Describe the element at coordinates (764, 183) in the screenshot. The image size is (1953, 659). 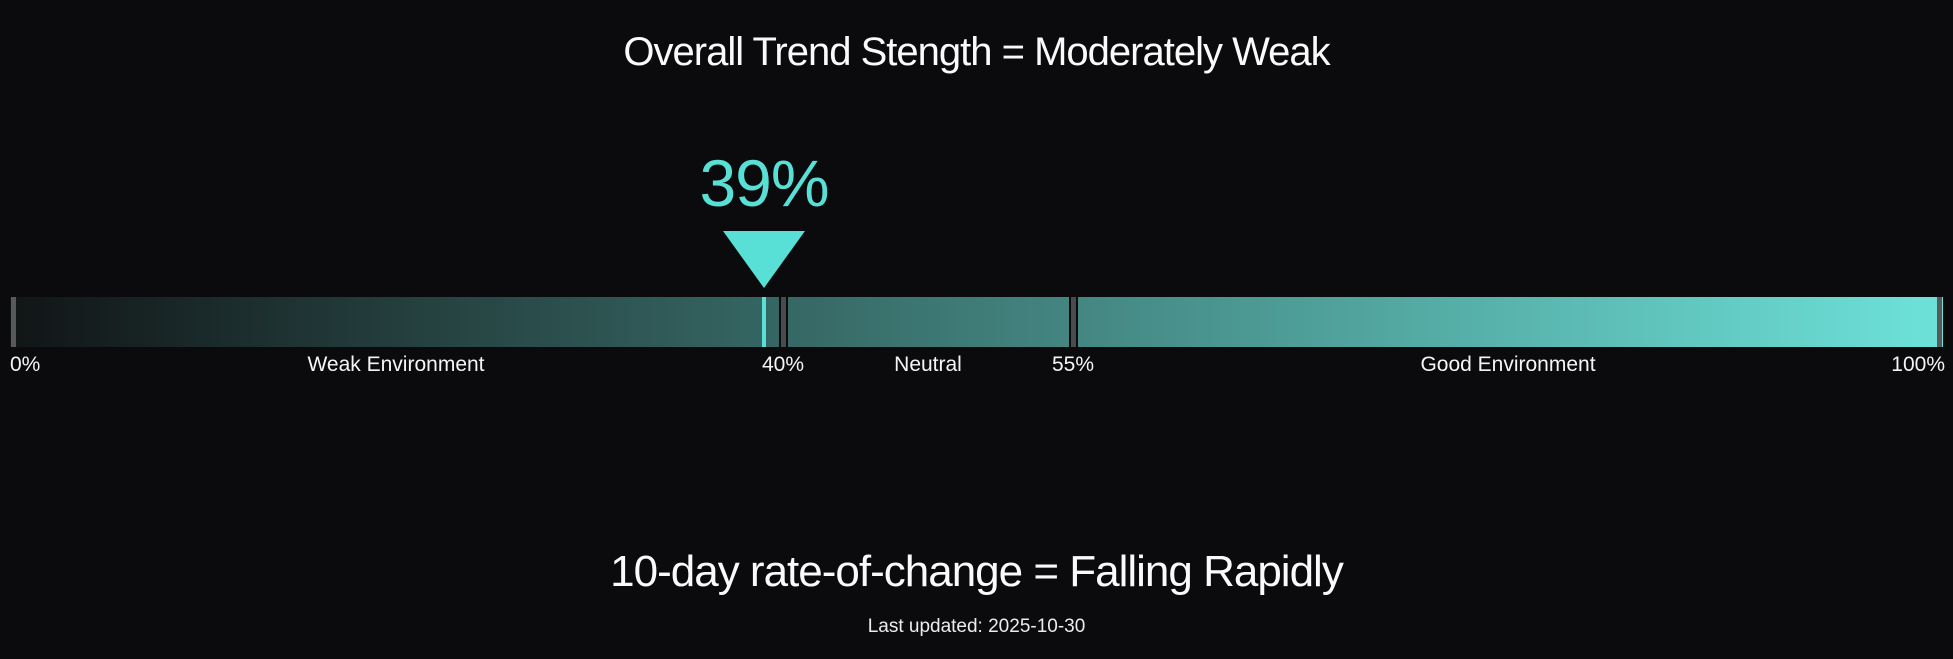
I see `gauge-current-value: 39%` at that location.